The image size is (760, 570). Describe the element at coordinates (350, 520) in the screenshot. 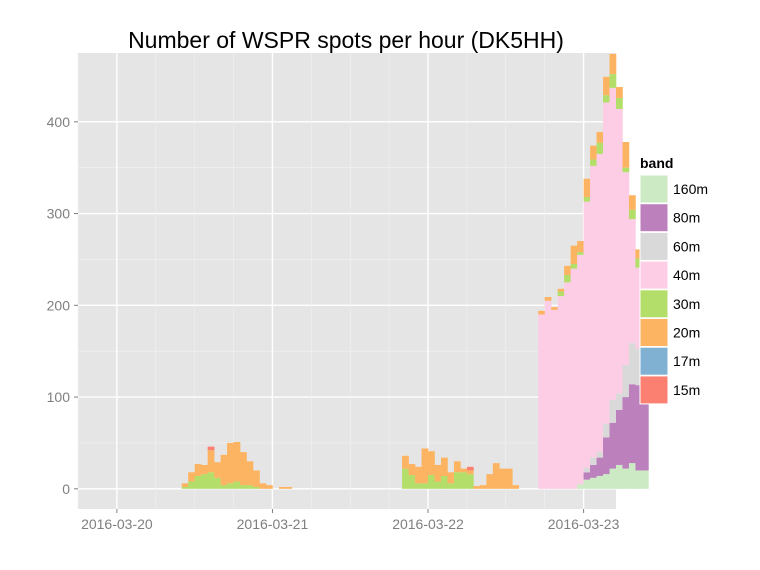

I see `x-axis: 2016-03-20 2016-03-21 2016-03-22 2016-03-23` at that location.